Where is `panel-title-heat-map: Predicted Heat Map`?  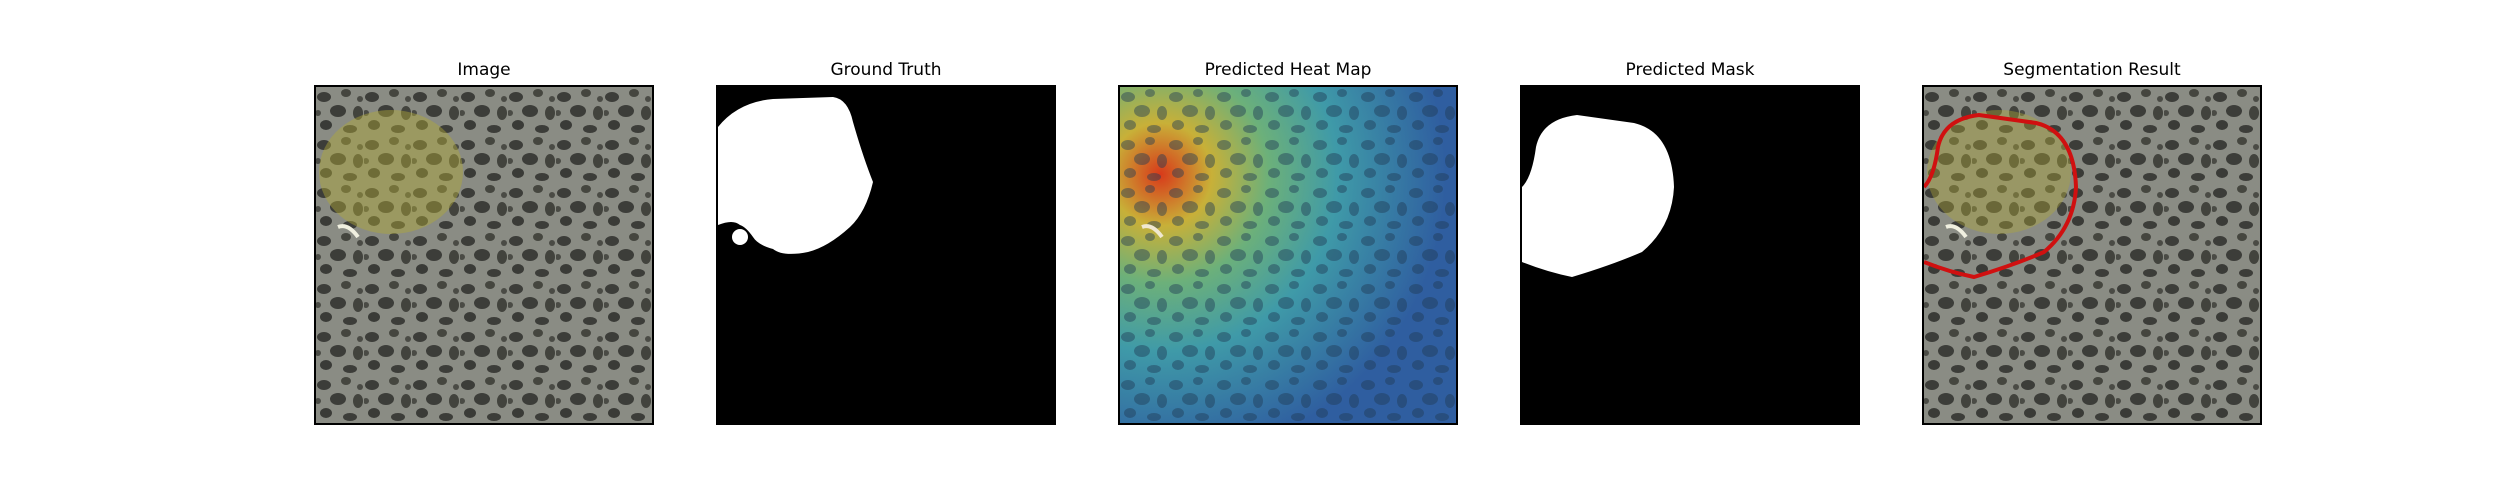
panel-title-heat-map: Predicted Heat Map is located at coordinates (1288, 70).